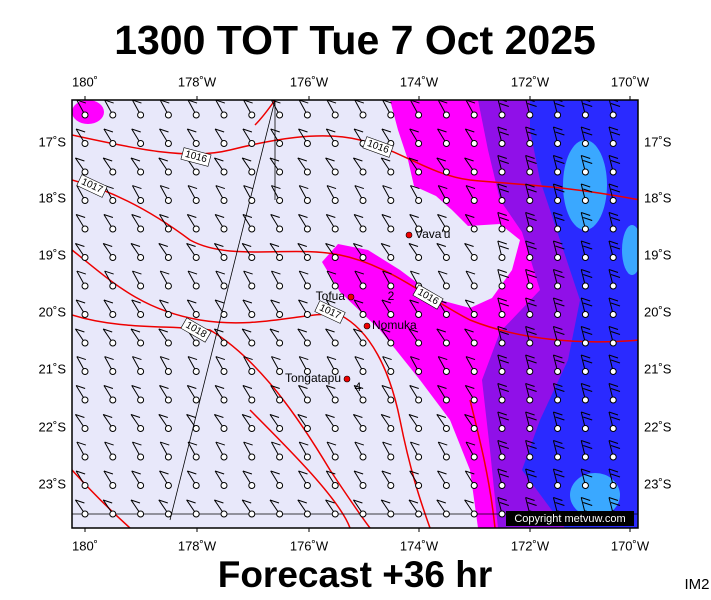 The width and height of the screenshot is (711, 600). I want to click on lat-label: 22˚S, so click(53, 426).